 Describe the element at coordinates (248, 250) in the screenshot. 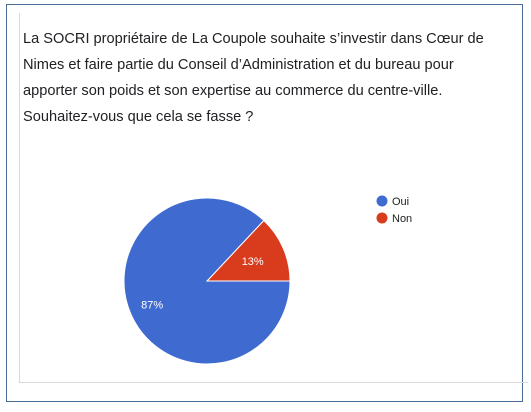

I see `pie-slice-non` at that location.